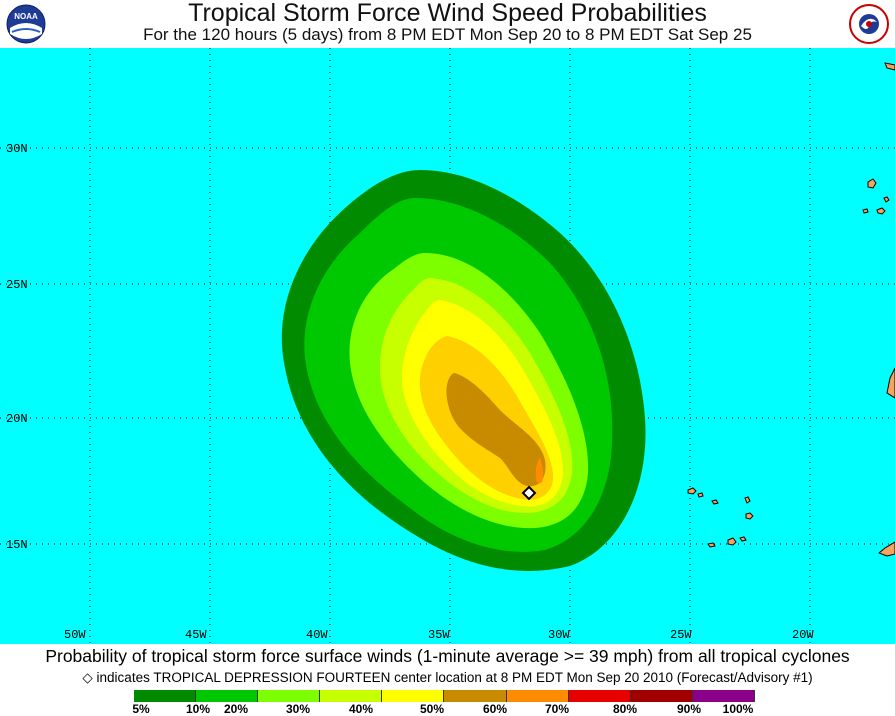  Describe the element at coordinates (559, 635) in the screenshot. I see `lon-label-30w: 30W` at that location.